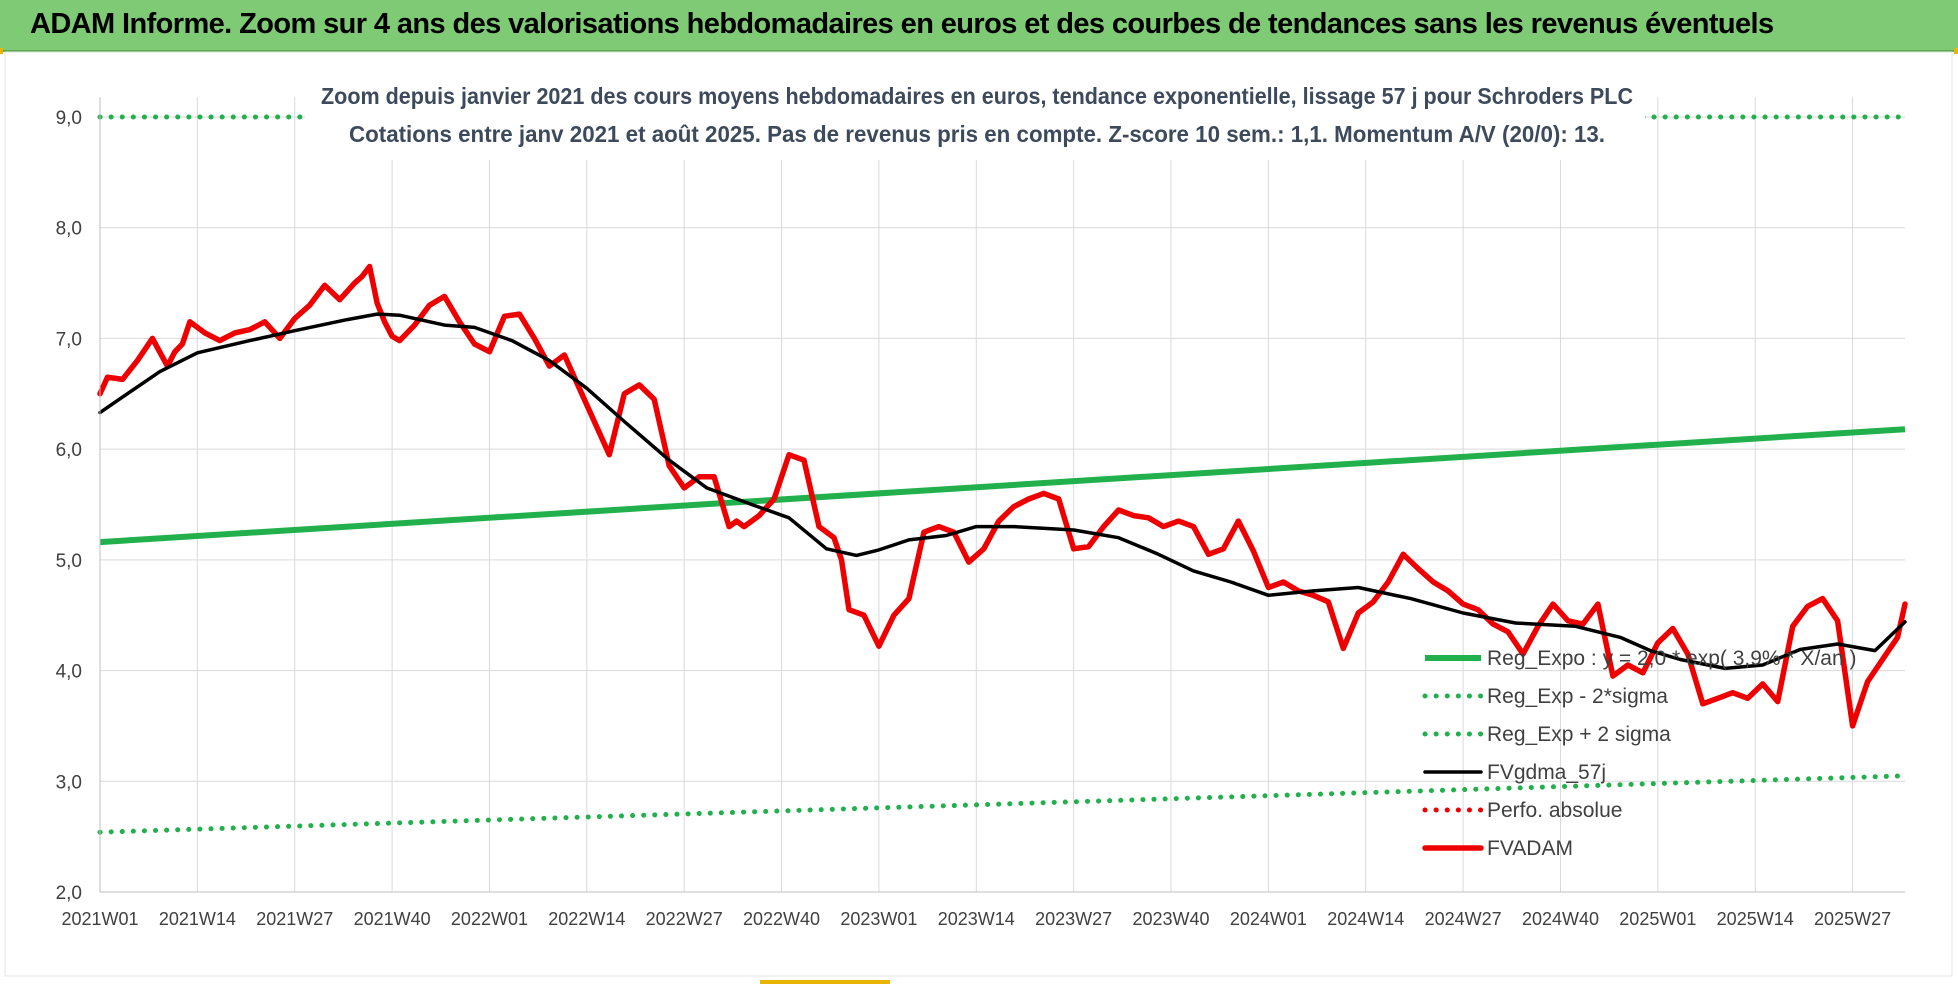 The width and height of the screenshot is (1958, 984). I want to click on legend-label-reg: Reg_Expo : y = 2,0 * exp( 3,9% * X/an ), so click(1671, 658).